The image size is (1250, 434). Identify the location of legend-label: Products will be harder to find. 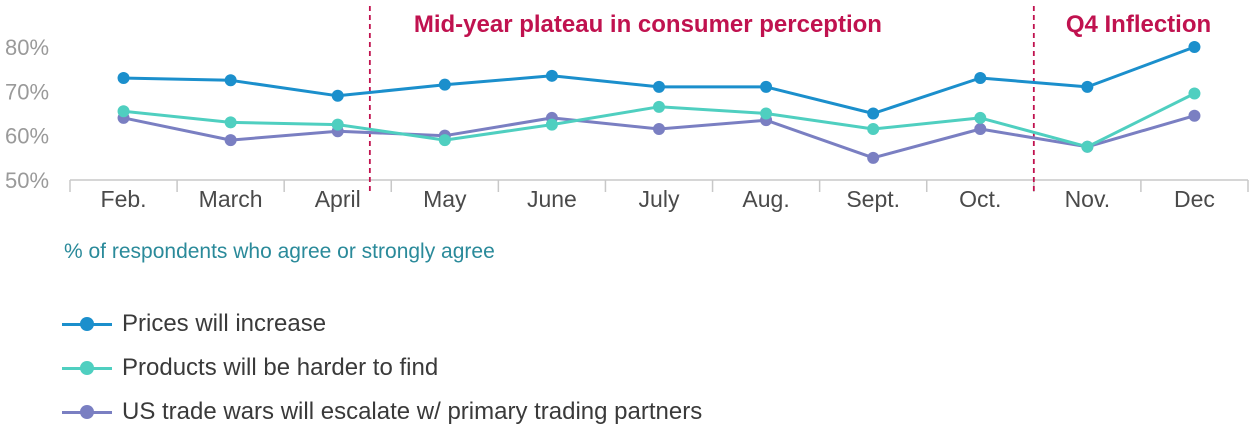
(280, 367).